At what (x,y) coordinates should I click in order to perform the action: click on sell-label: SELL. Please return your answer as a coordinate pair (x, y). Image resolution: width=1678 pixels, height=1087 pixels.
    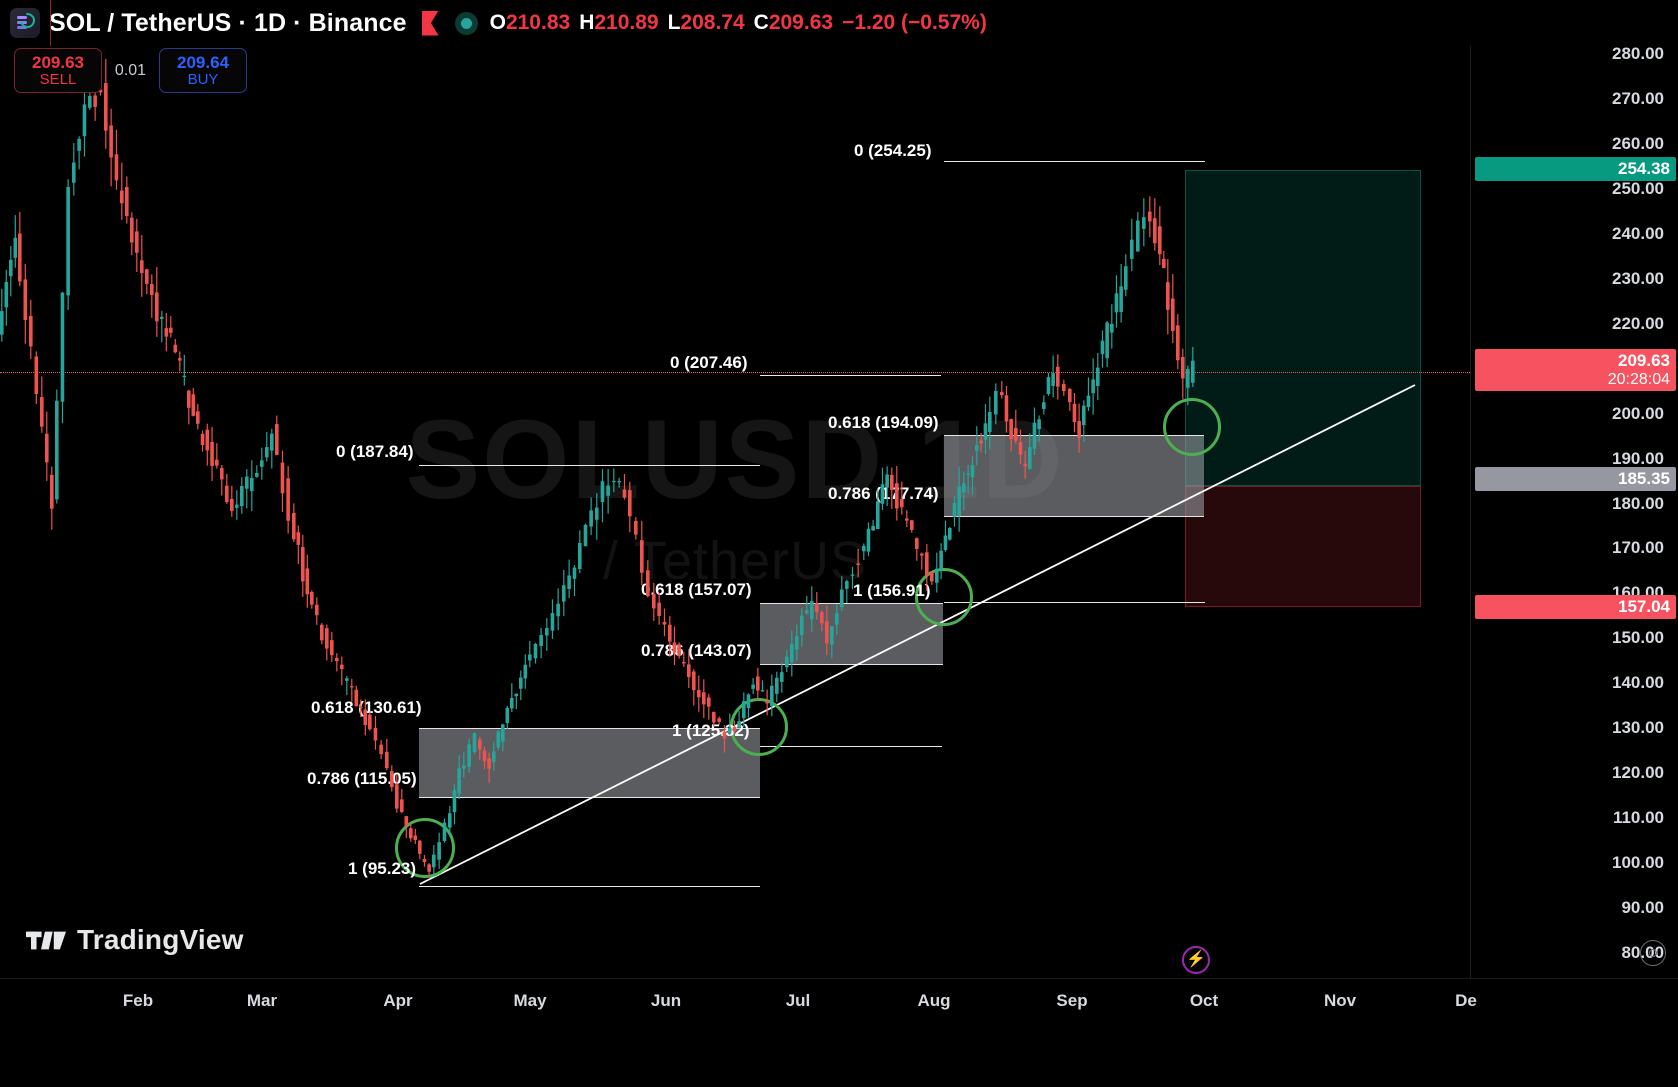
    Looking at the image, I should click on (58, 79).